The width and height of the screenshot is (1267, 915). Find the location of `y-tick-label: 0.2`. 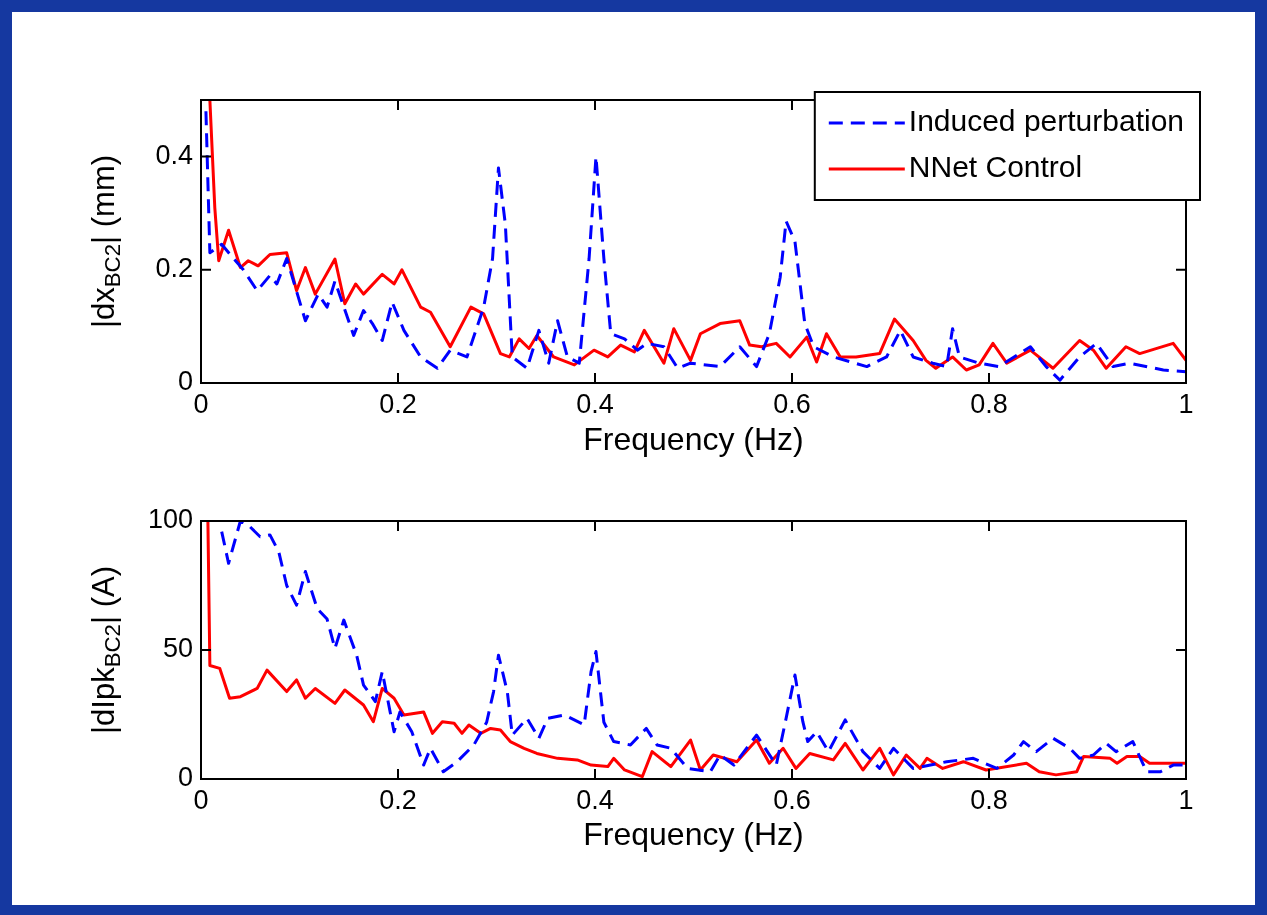

y-tick-label: 0.2 is located at coordinates (174, 268).